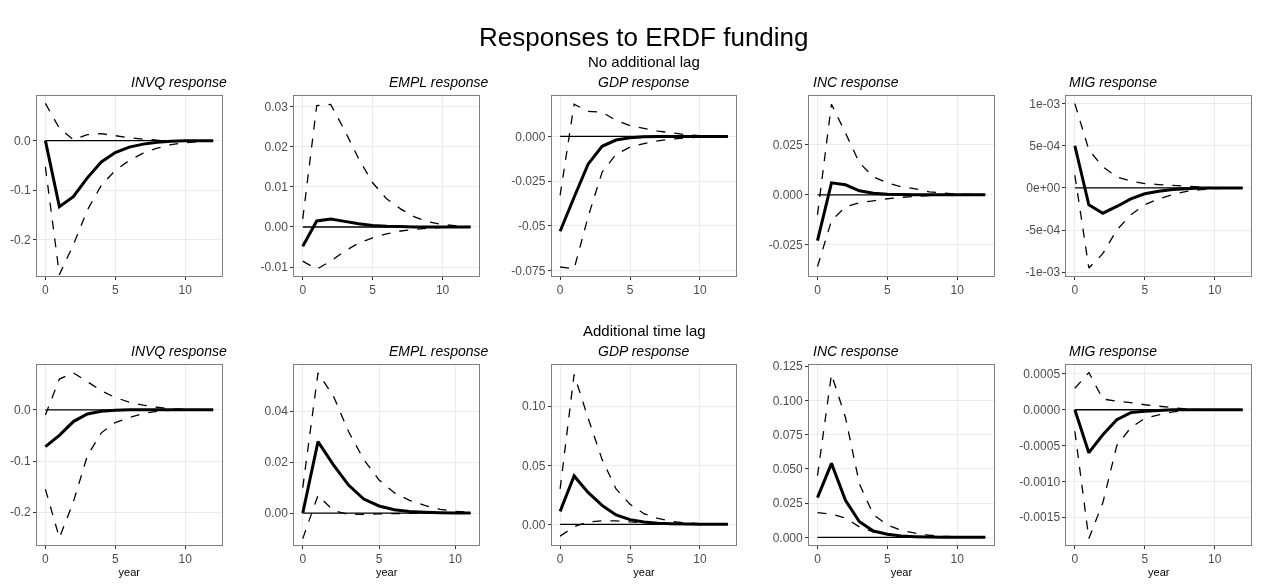  What do you see at coordinates (788, 366) in the screenshot?
I see `y-tick-label: 0.125` at bounding box center [788, 366].